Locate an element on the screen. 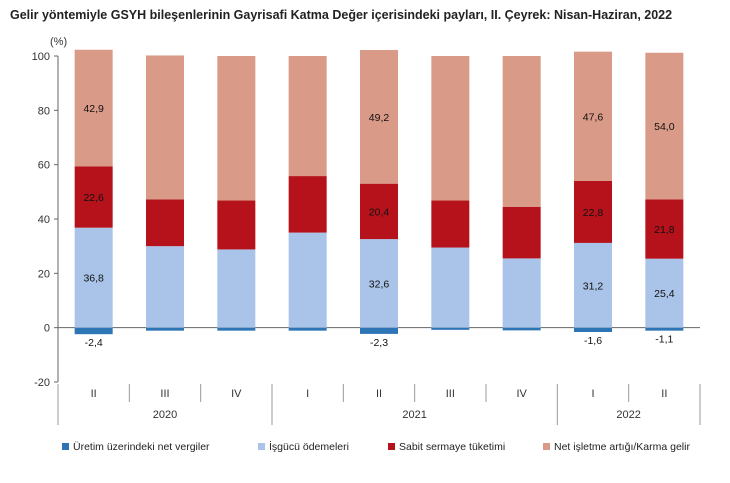  data-label: 42,9 is located at coordinates (93, 109).